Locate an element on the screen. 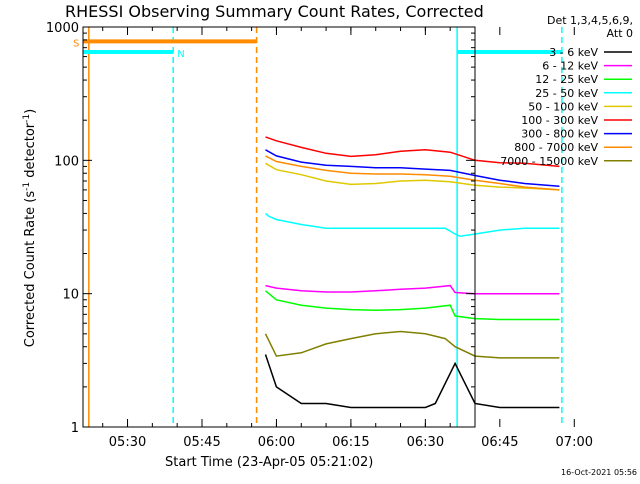 Image resolution: width=640 pixels, height=484 pixels. legend-label-5: 50 - 100 keV is located at coordinates (563, 106).